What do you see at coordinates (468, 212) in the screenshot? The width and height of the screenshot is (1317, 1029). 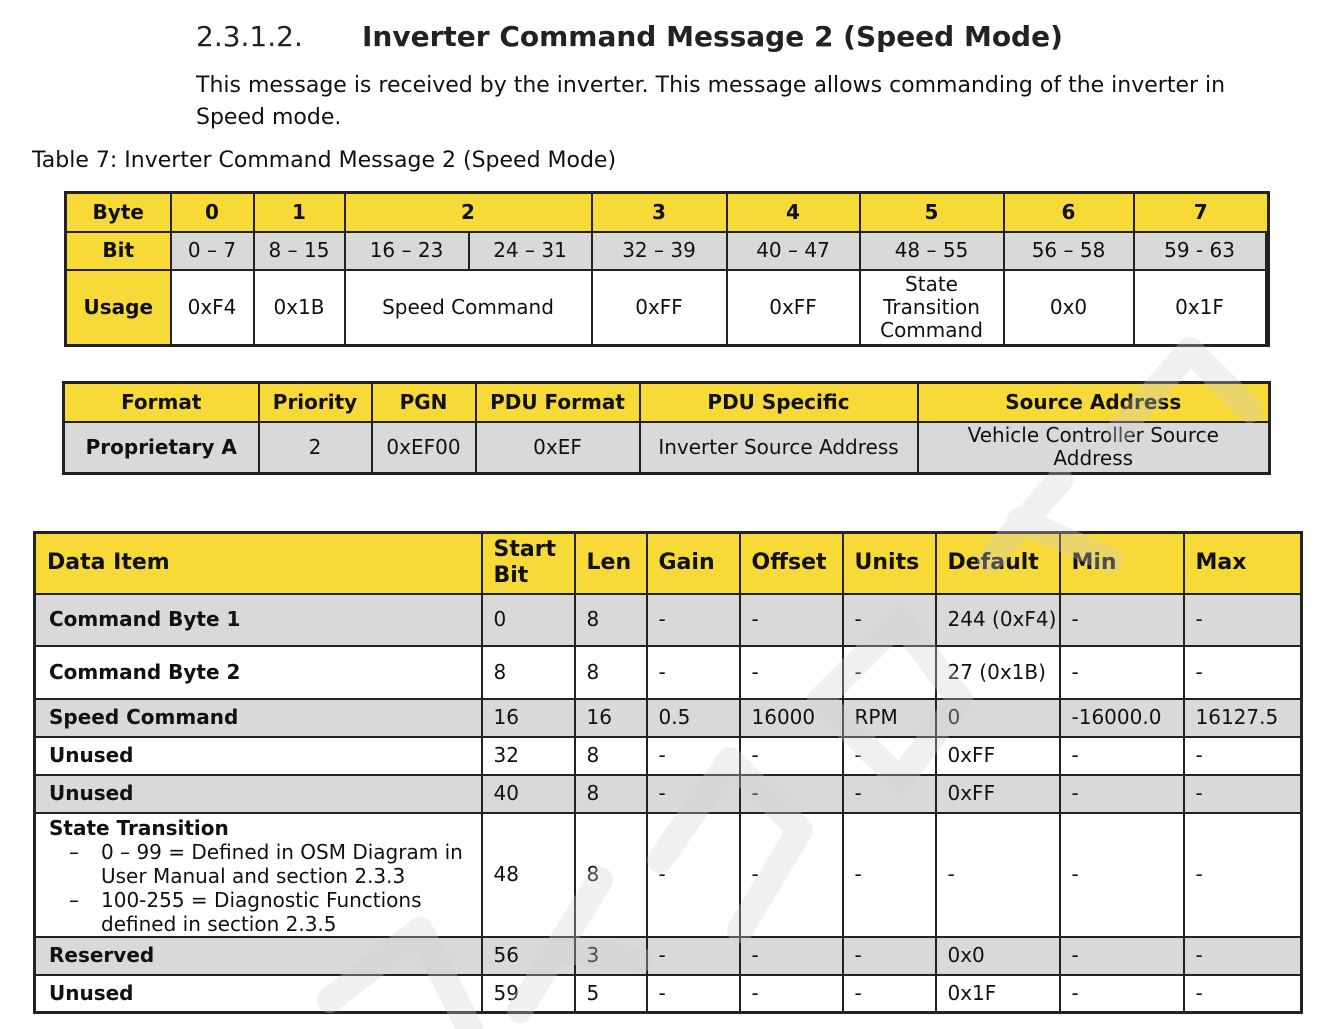 I see `byte-cell: 2` at bounding box center [468, 212].